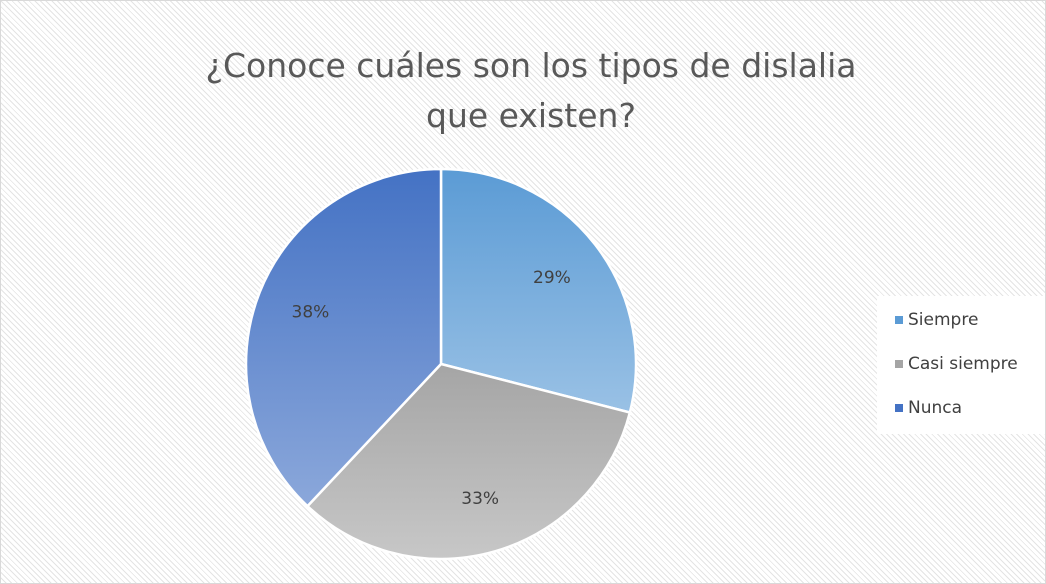  What do you see at coordinates (480, 499) in the screenshot?
I see `data-label: 33%` at bounding box center [480, 499].